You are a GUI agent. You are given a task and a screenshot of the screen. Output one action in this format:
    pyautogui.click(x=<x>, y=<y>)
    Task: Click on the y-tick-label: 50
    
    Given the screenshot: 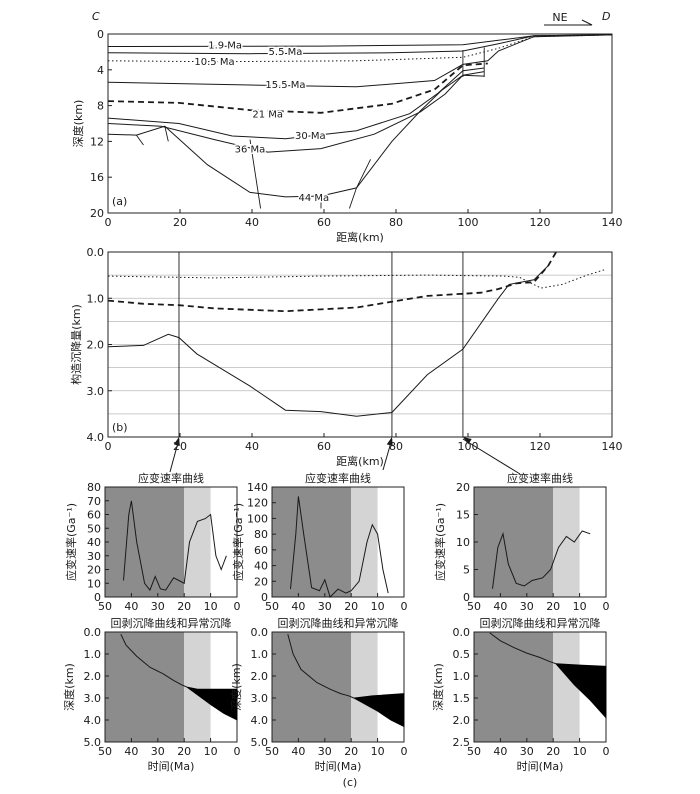 What is the action you would take?
    pyautogui.click(x=94, y=528)
    